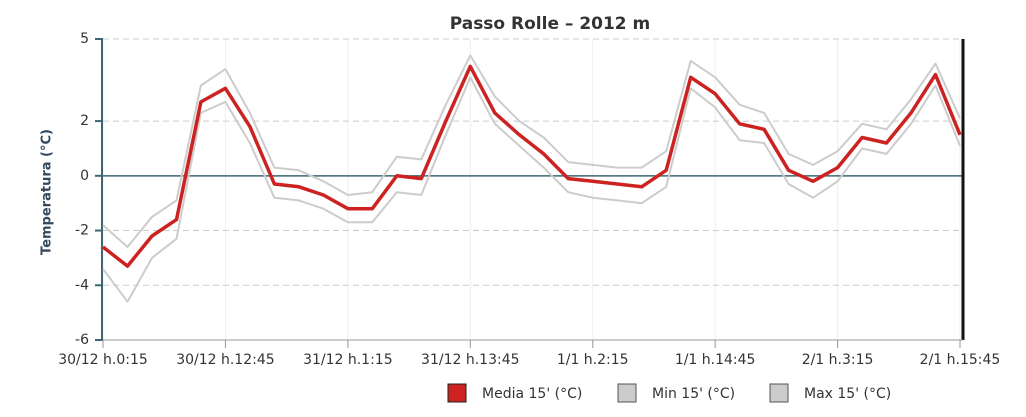  What do you see at coordinates (84, 121) in the screenshot?
I see `y-tick-label: 2` at bounding box center [84, 121].